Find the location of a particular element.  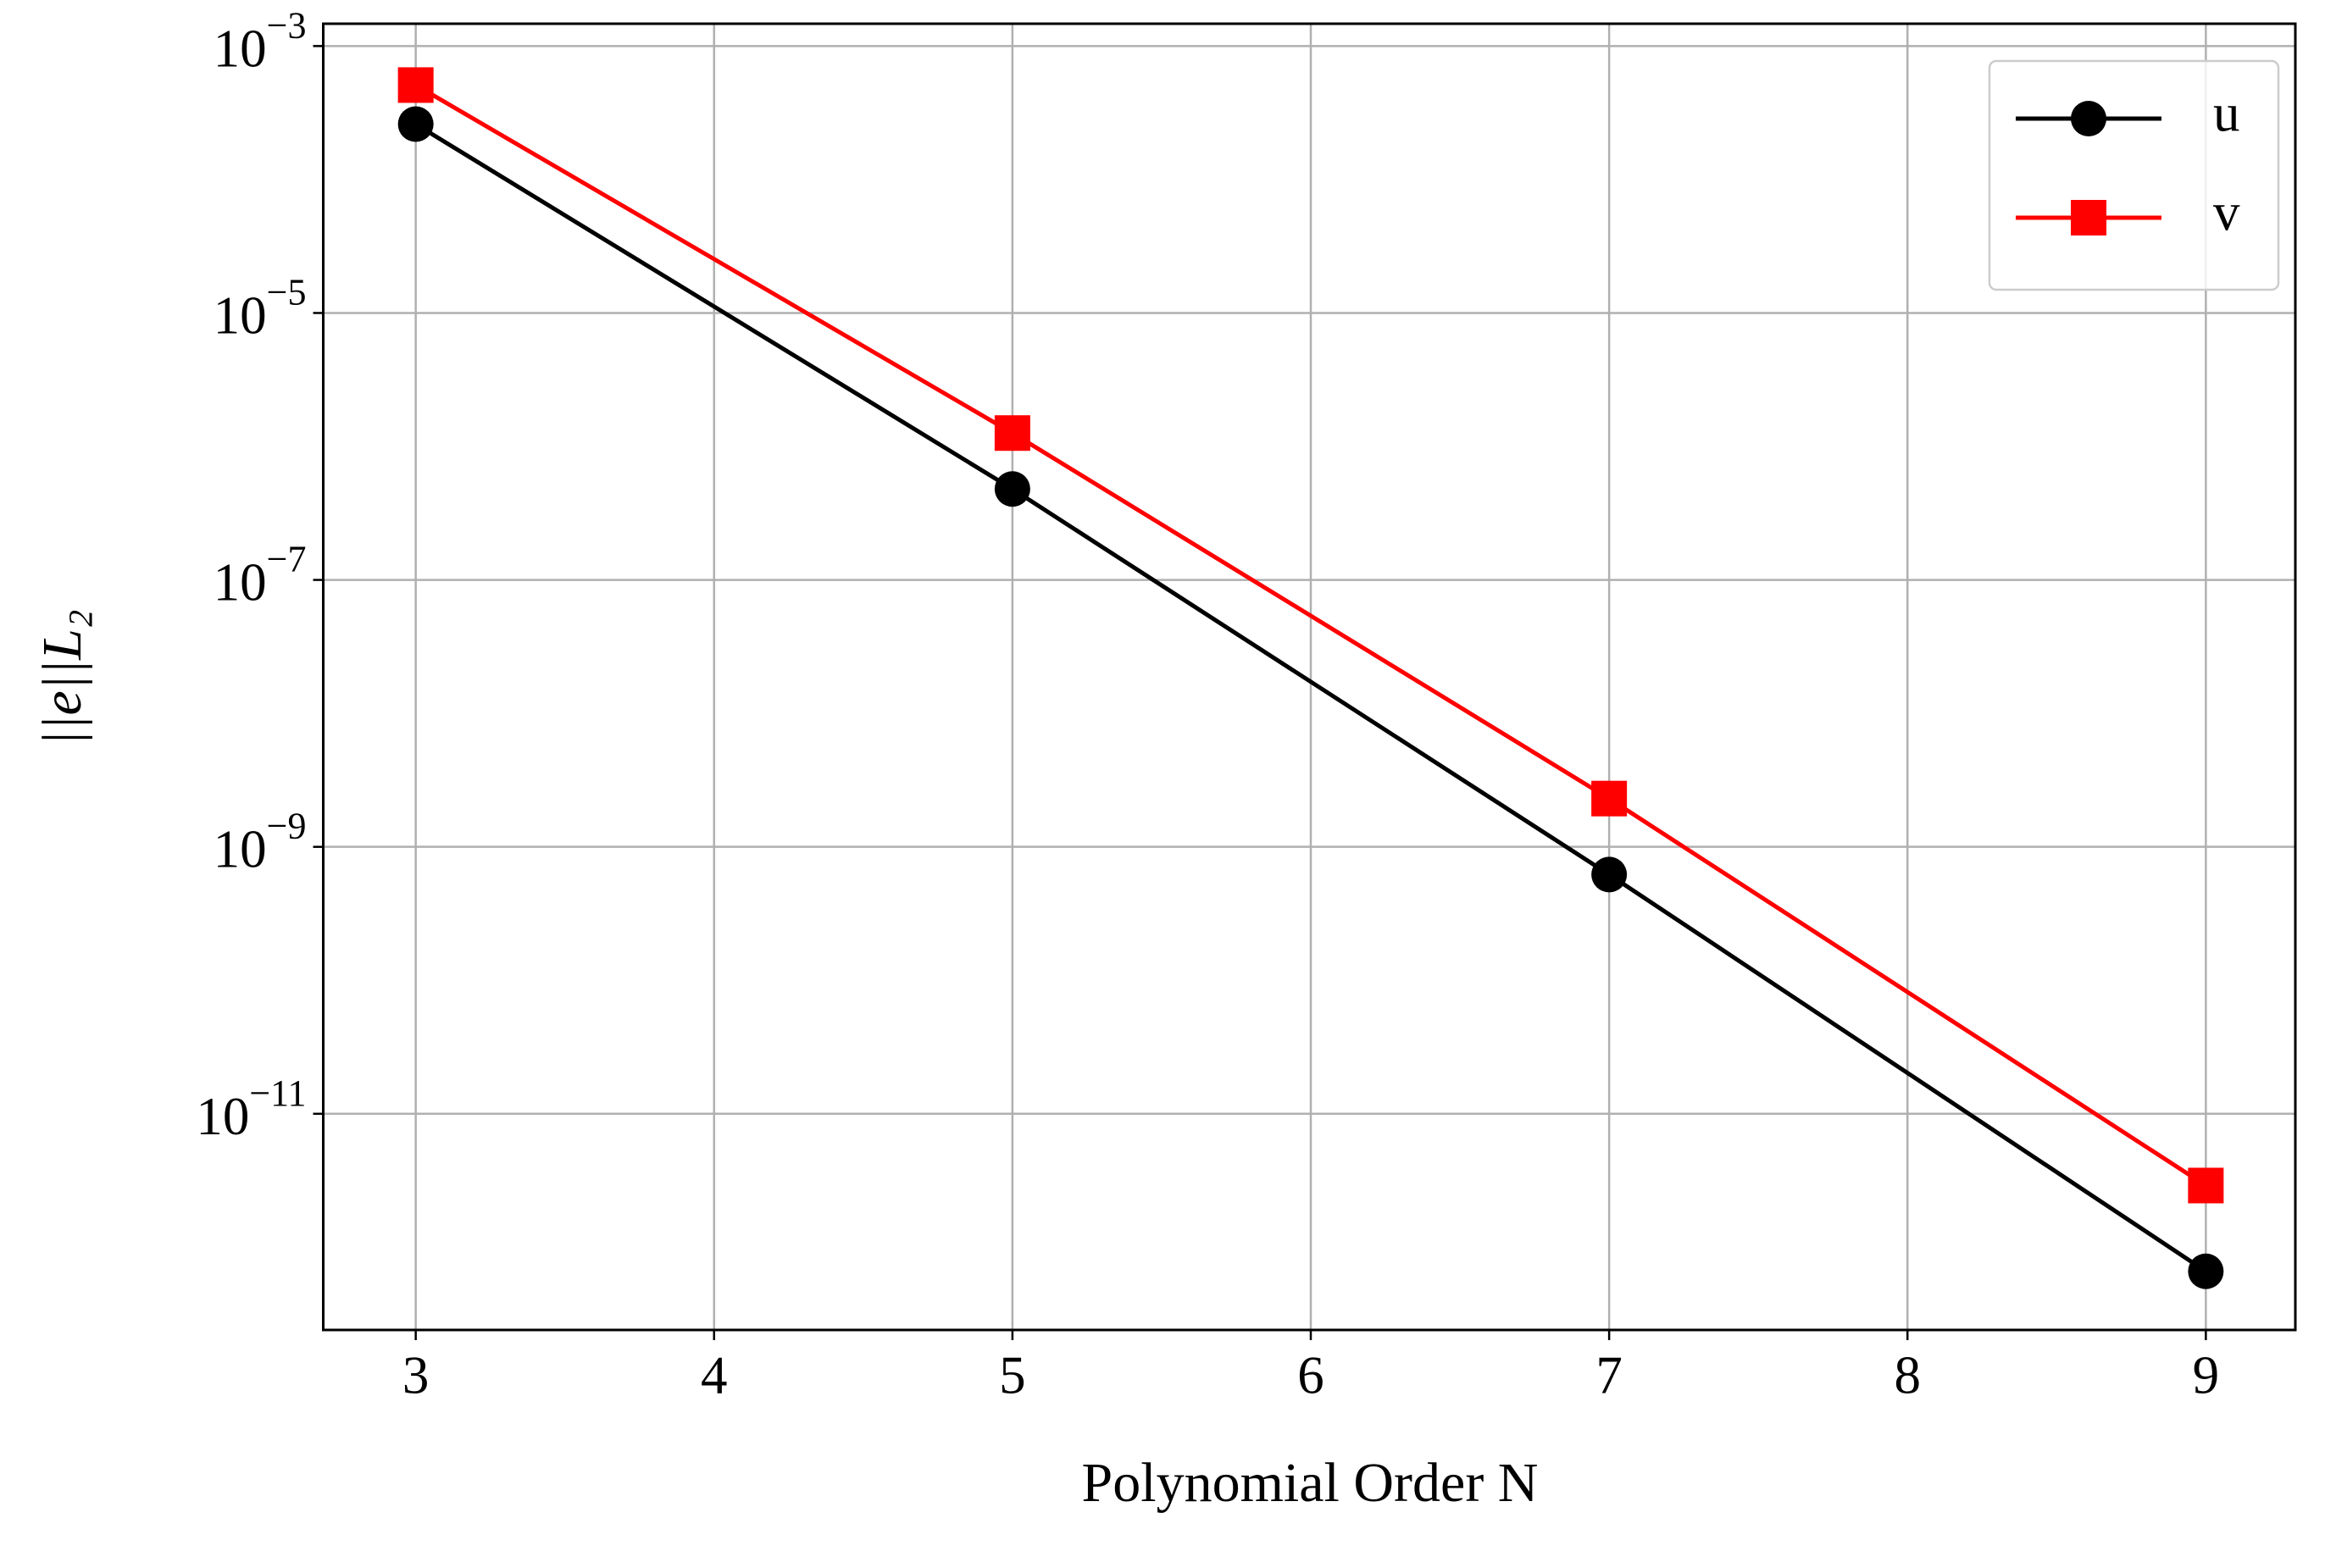

y-tick-label: 10⁻⁹ is located at coordinates (260, 842).